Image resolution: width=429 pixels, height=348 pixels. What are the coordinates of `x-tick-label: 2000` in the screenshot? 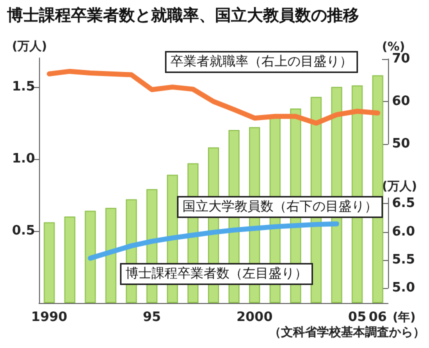 It's located at (254, 317).